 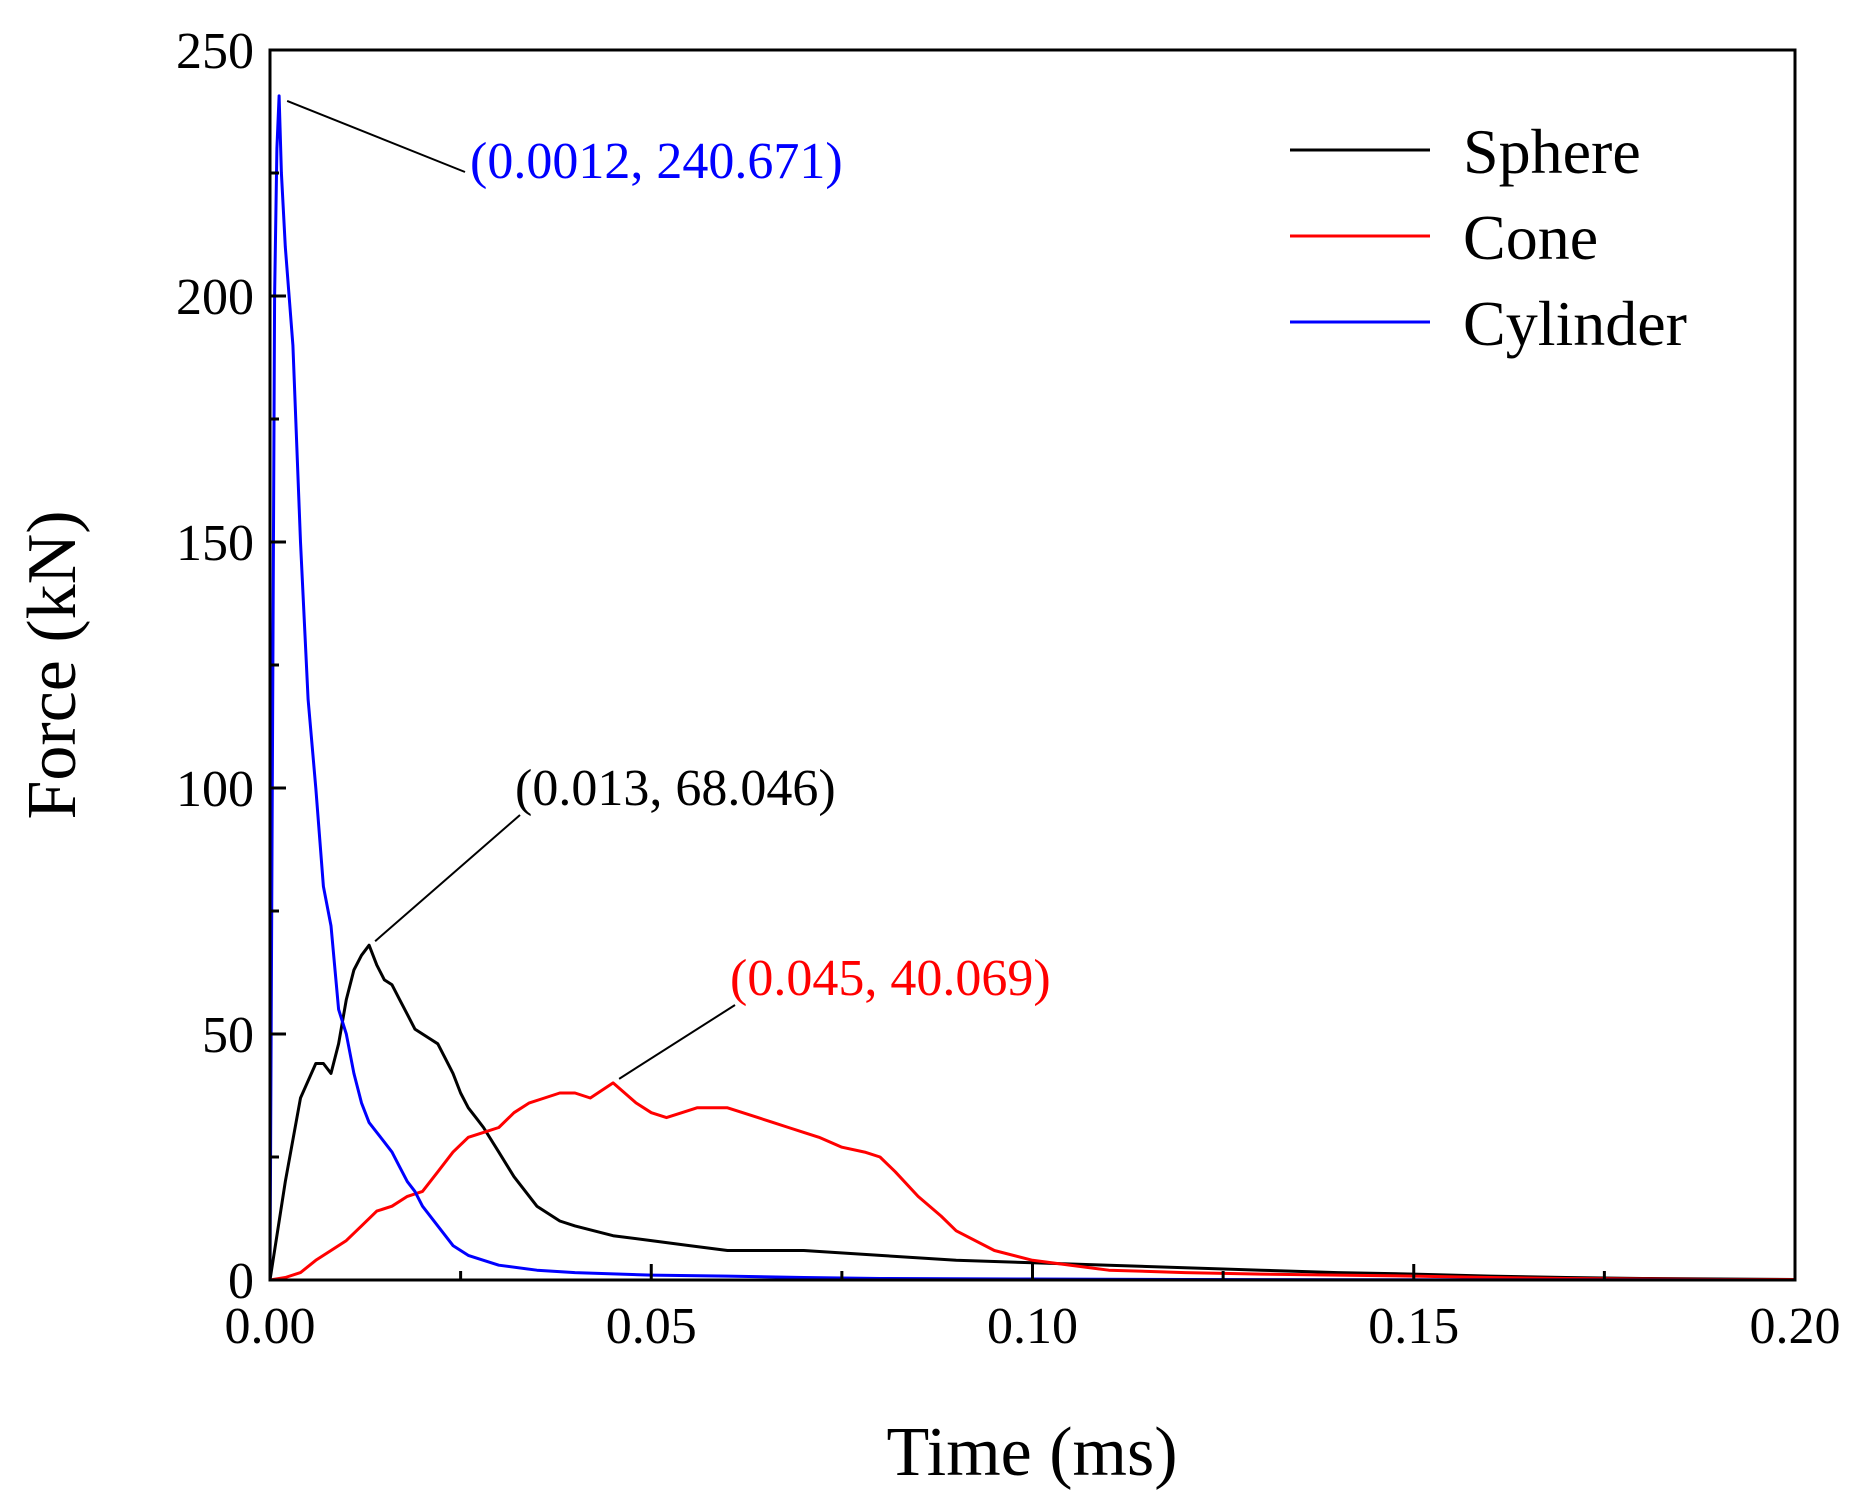 What do you see at coordinates (1575, 323) in the screenshot?
I see `legend-label-cylinder: Cylinder` at bounding box center [1575, 323].